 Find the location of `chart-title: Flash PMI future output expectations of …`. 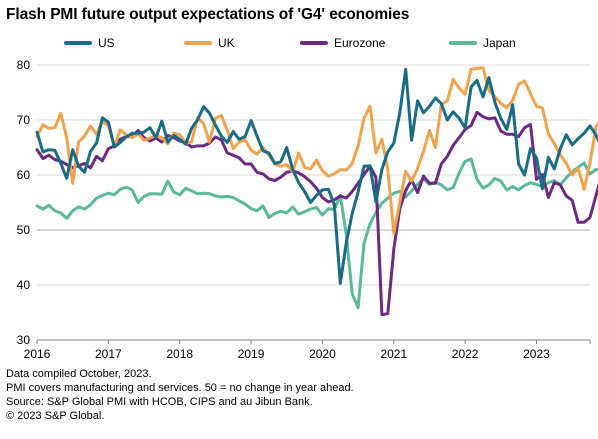

chart-title: Flash PMI future output expectations of … is located at coordinates (208, 14).